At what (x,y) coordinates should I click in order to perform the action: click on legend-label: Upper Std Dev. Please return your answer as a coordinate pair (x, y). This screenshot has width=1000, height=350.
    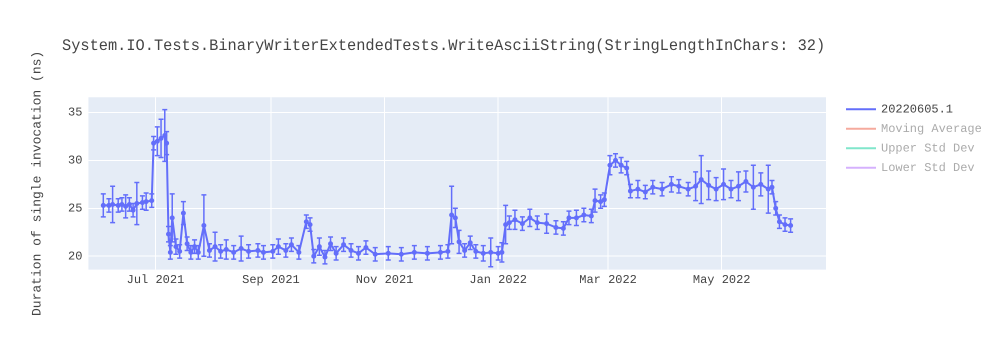
    Looking at the image, I should click on (928, 148).